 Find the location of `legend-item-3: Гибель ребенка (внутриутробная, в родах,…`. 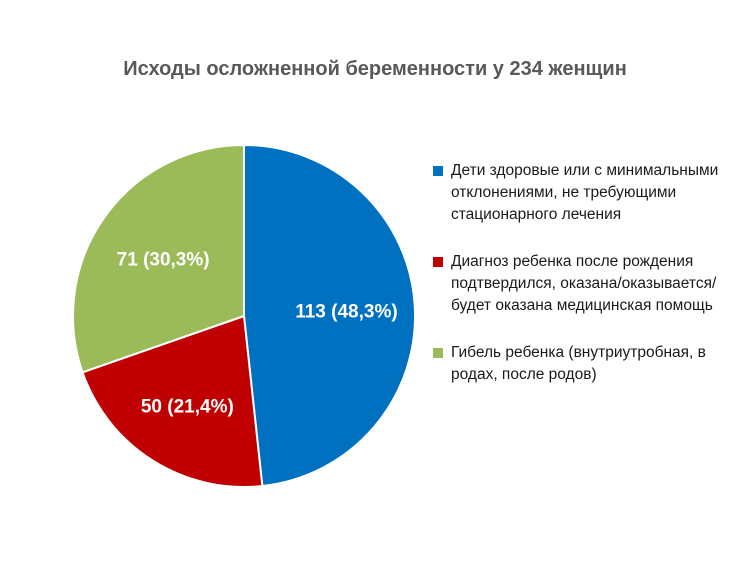

legend-item-3: Гибель ребенка (внутриутробная, в родах,… is located at coordinates (583, 364).